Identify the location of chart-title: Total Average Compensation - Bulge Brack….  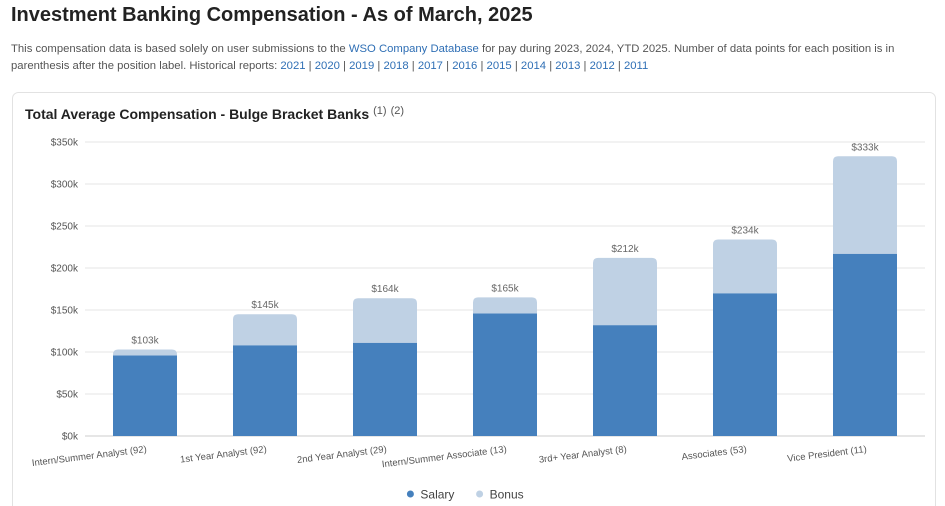
(214, 113).